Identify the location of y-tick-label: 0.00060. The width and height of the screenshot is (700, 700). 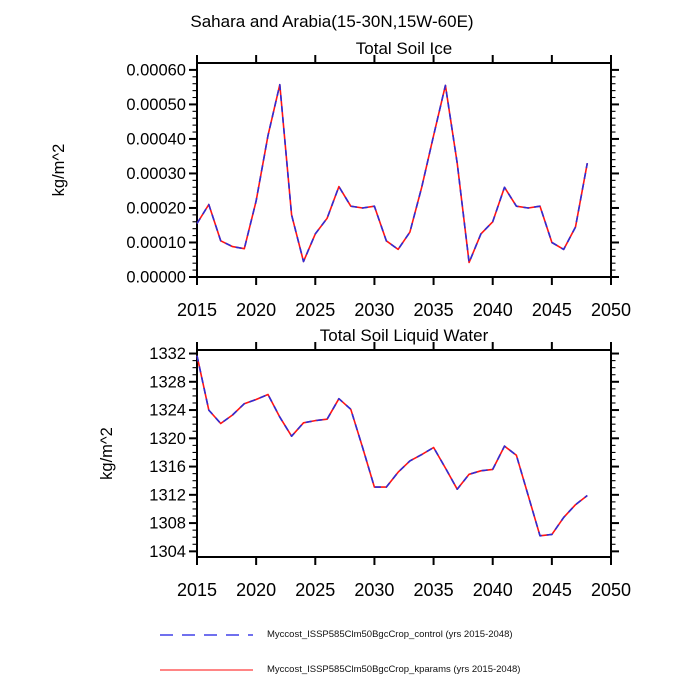
(156, 70).